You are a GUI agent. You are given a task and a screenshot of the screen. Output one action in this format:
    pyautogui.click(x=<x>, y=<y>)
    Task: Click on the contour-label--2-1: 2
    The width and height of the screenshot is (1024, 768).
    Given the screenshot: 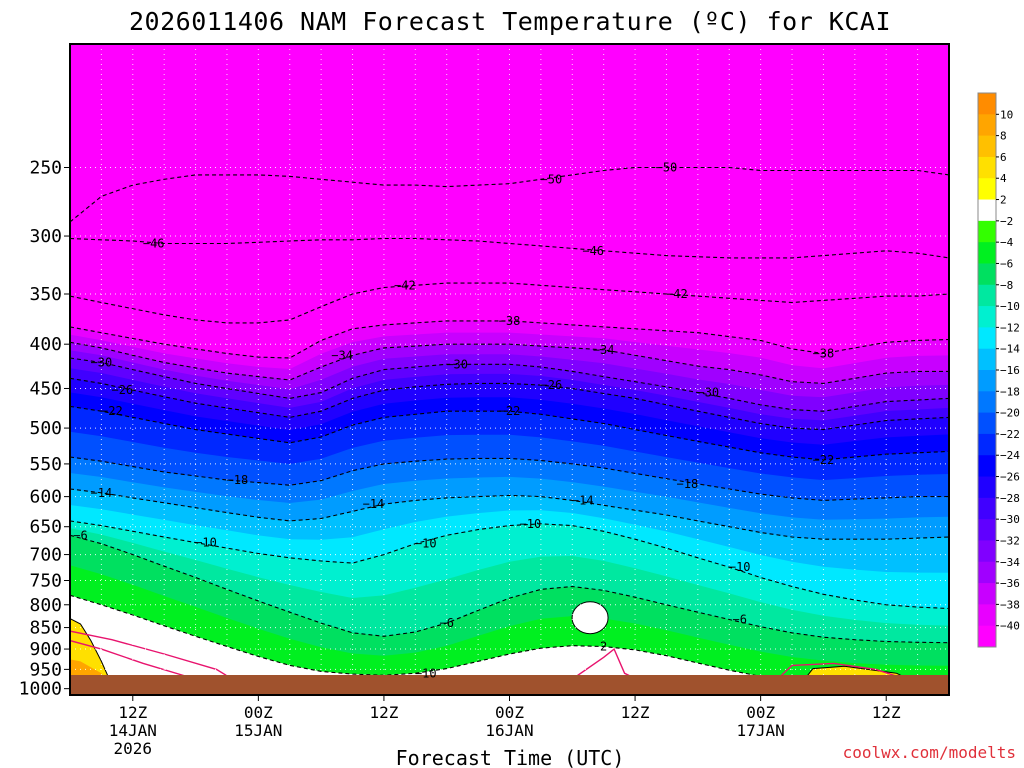 What is the action you would take?
    pyautogui.click(x=603, y=647)
    